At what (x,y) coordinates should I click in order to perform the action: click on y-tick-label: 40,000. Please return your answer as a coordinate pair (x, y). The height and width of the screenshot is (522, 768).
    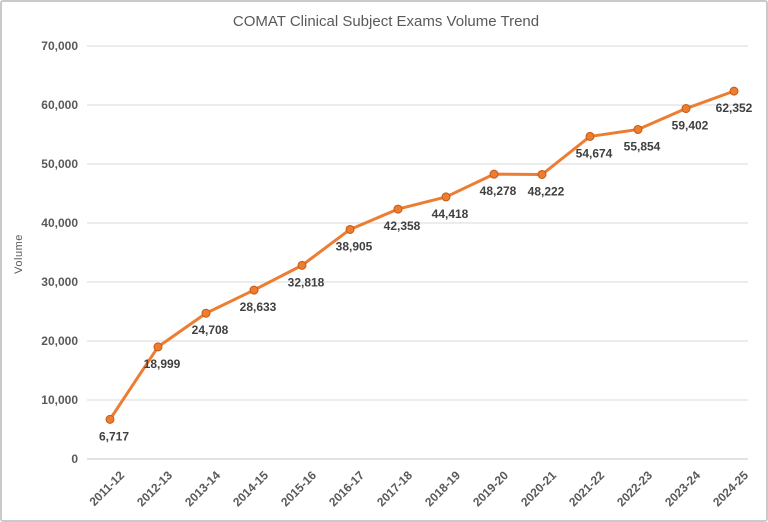
    Looking at the image, I should click on (59, 223).